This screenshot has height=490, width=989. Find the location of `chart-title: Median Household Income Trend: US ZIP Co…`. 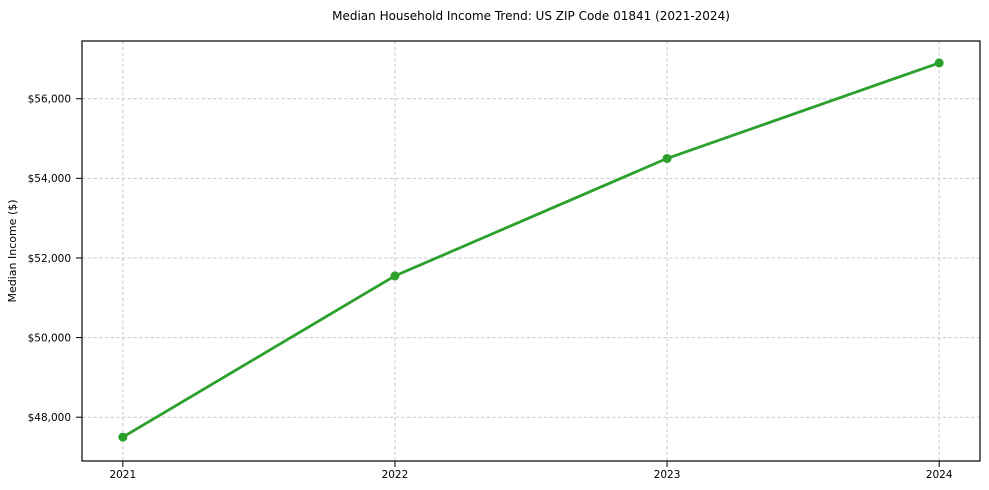

chart-title: Median Household Income Trend: US ZIP Co… is located at coordinates (531, 16).